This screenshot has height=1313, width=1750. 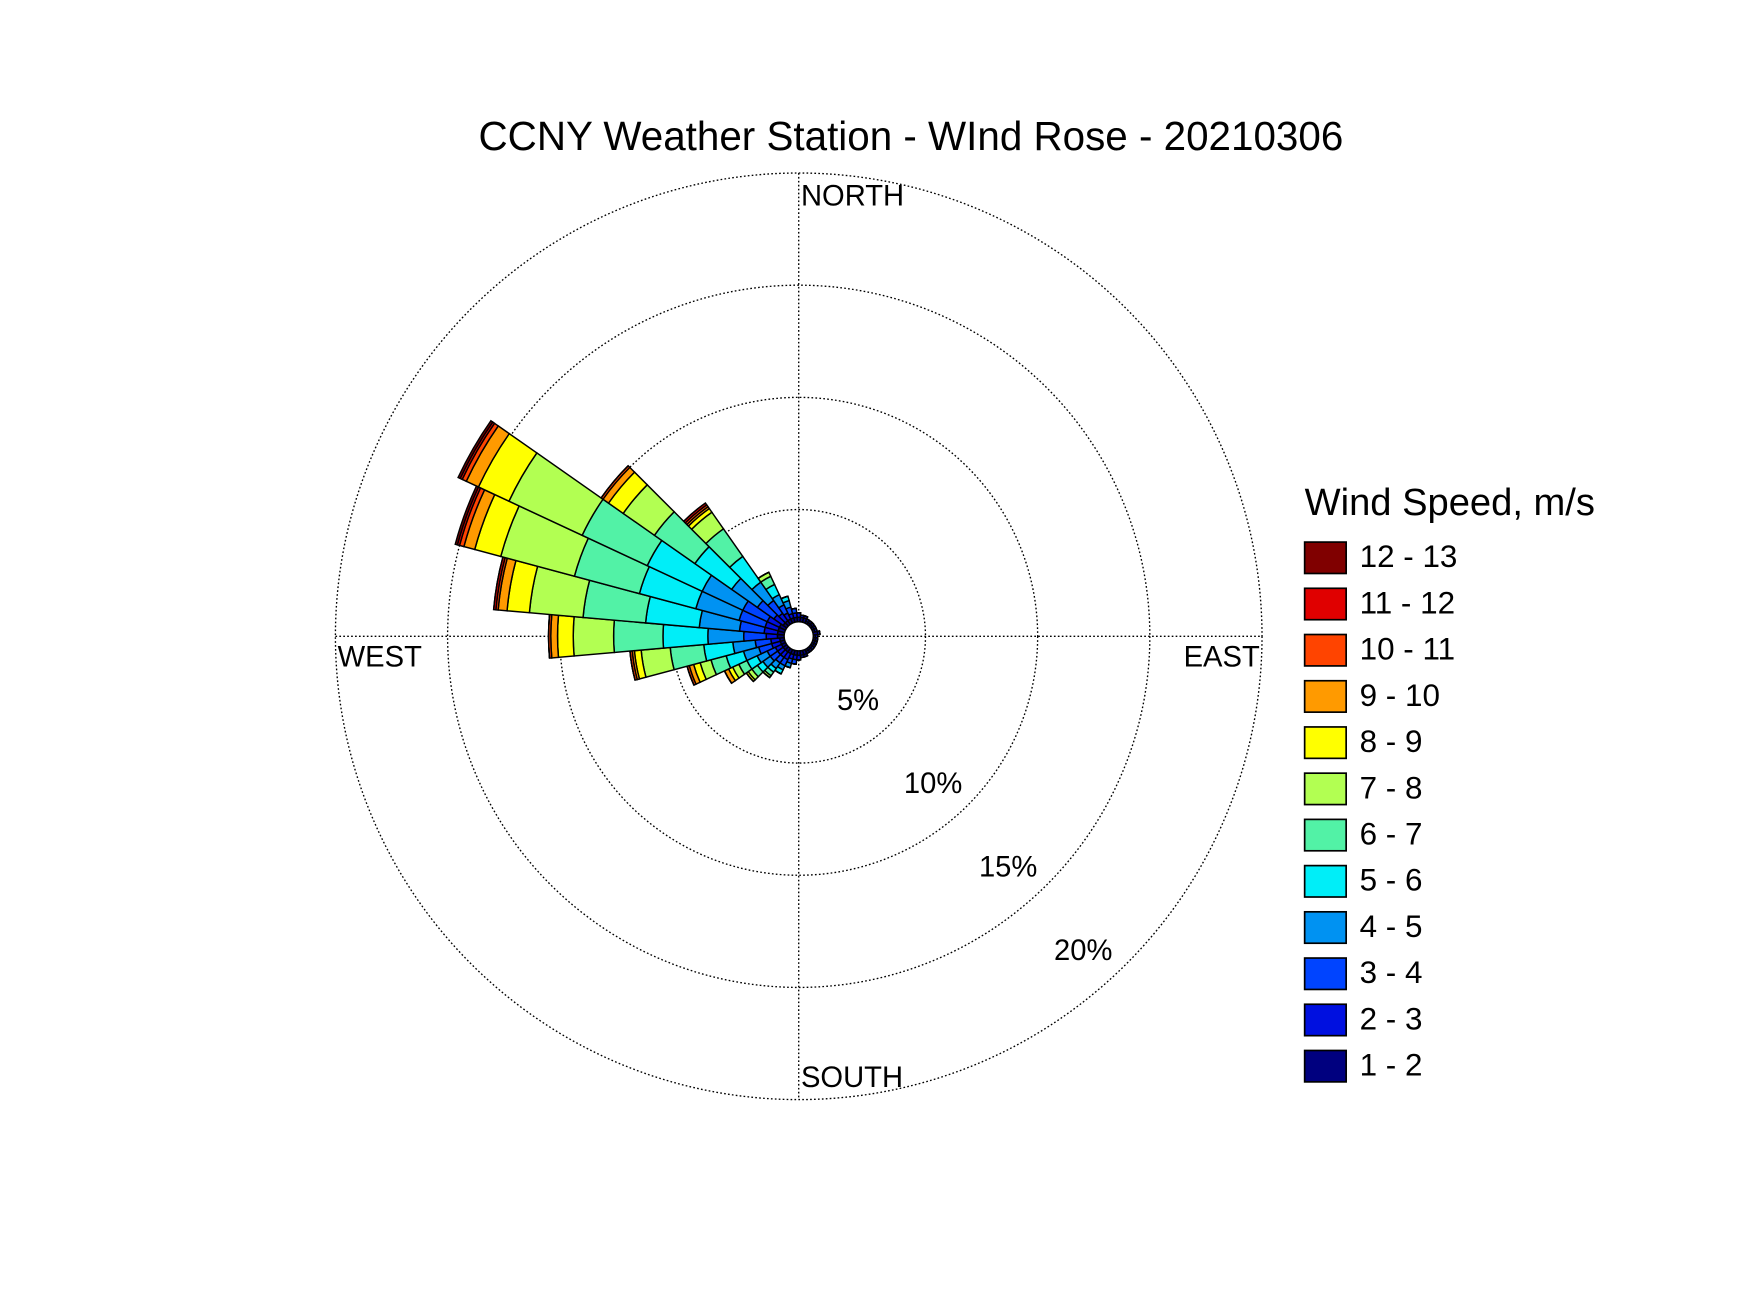 What do you see at coordinates (933, 784) in the screenshot?
I see `r-tick-label: 10%` at bounding box center [933, 784].